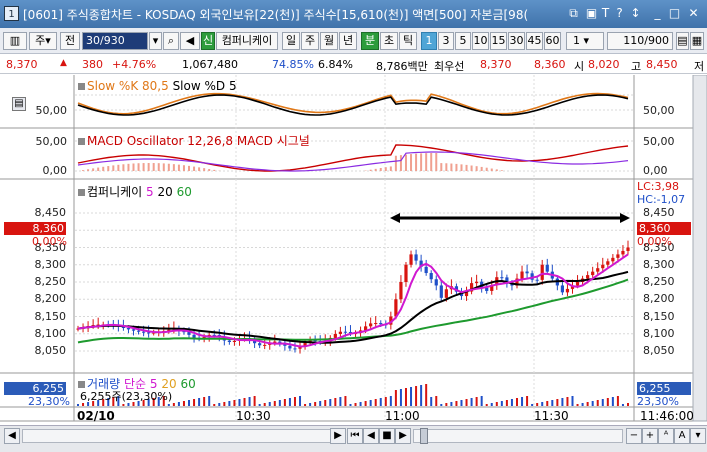  Describe the element at coordinates (693, 13) in the screenshot. I see `close-icon: ✕` at that location.